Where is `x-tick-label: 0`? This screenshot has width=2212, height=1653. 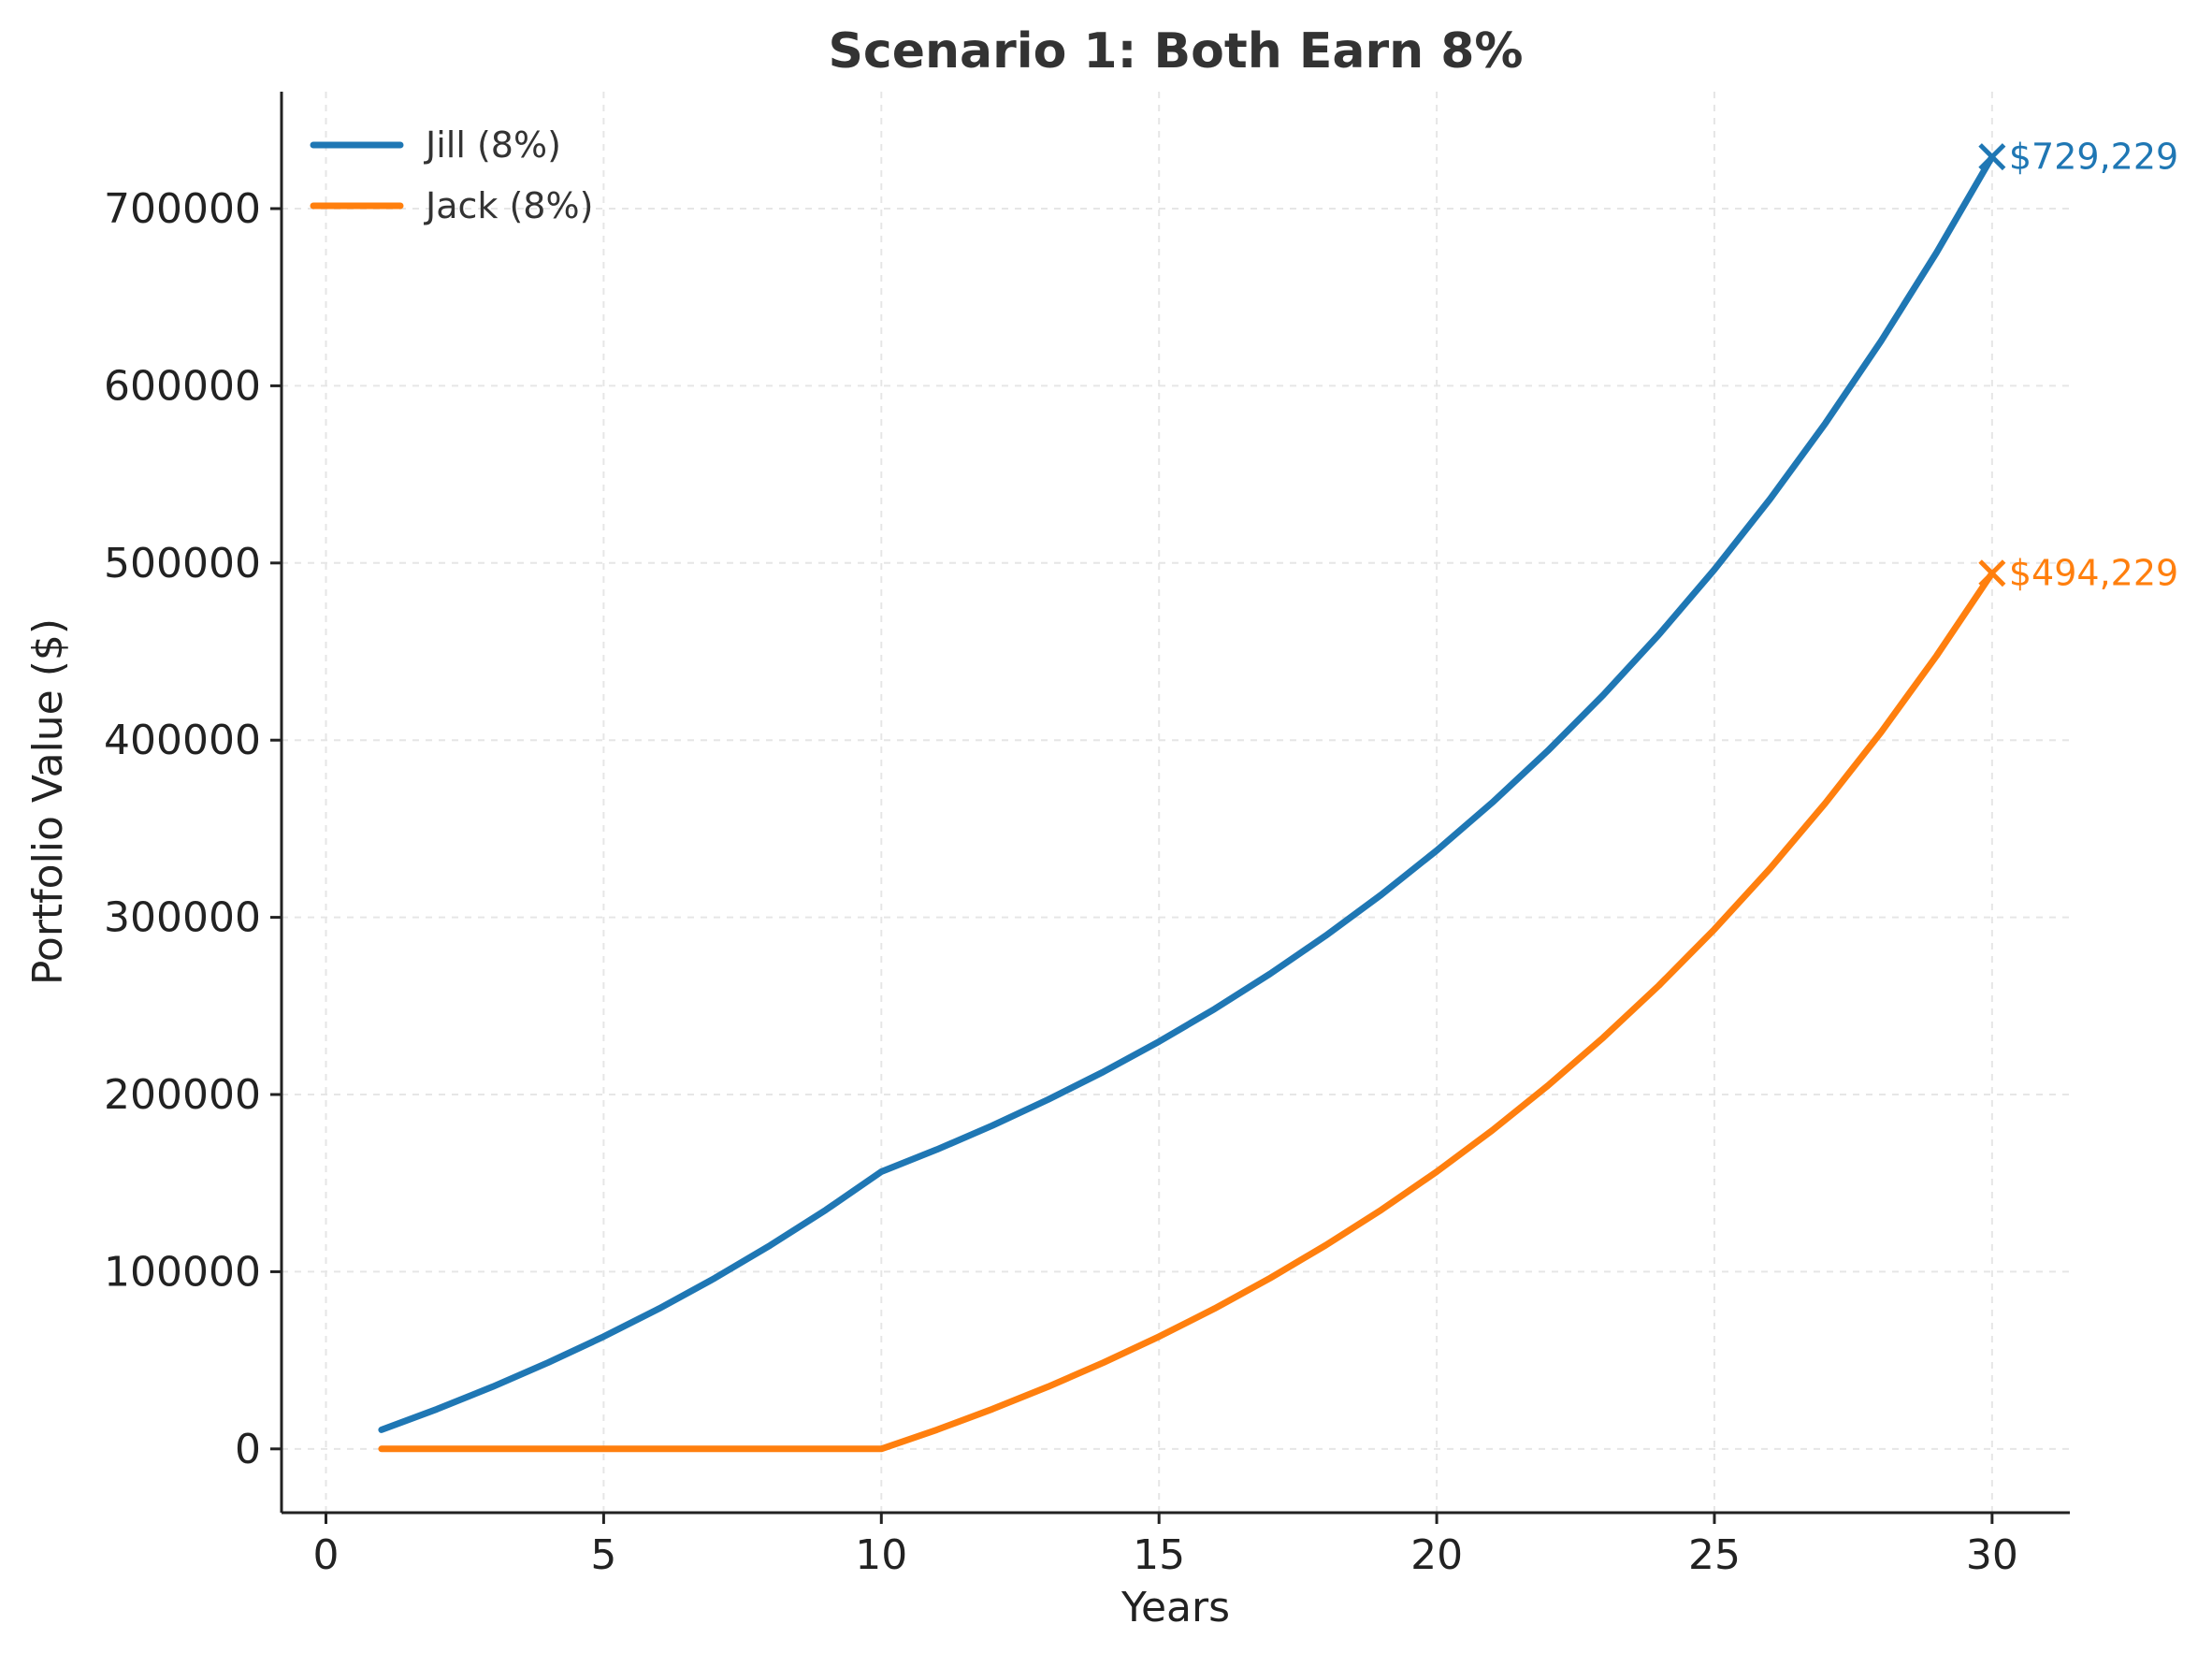 x-tick-label: 0 is located at coordinates (326, 1555).